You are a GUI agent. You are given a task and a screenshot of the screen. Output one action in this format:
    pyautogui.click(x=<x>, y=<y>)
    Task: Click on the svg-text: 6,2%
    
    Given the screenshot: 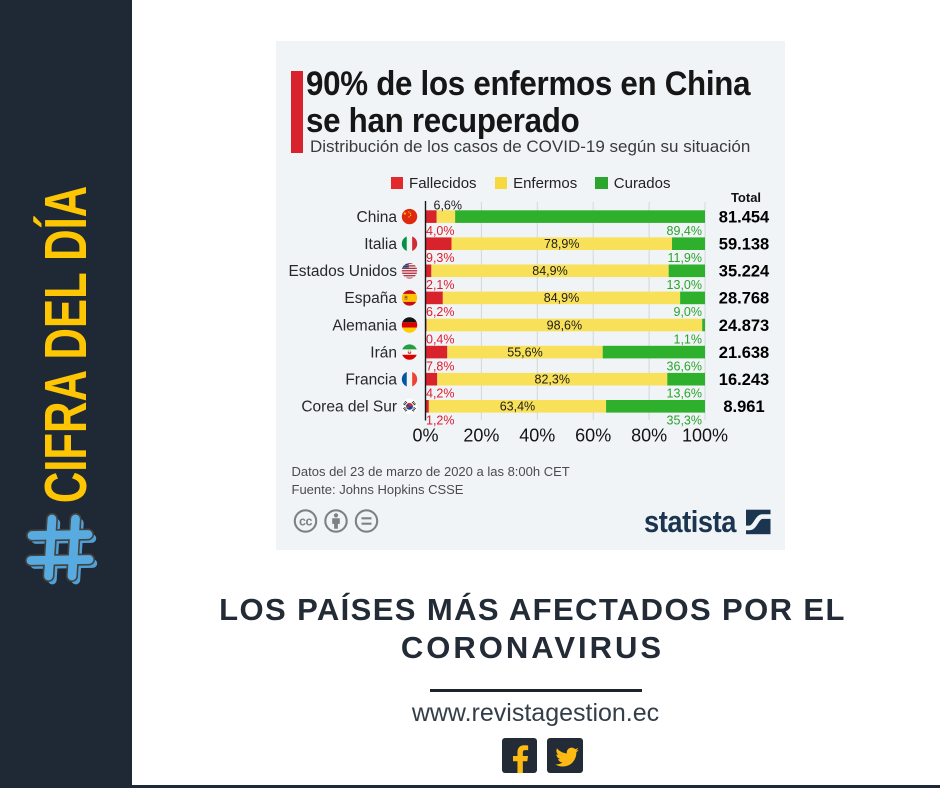 What is the action you would take?
    pyautogui.click(x=440, y=312)
    